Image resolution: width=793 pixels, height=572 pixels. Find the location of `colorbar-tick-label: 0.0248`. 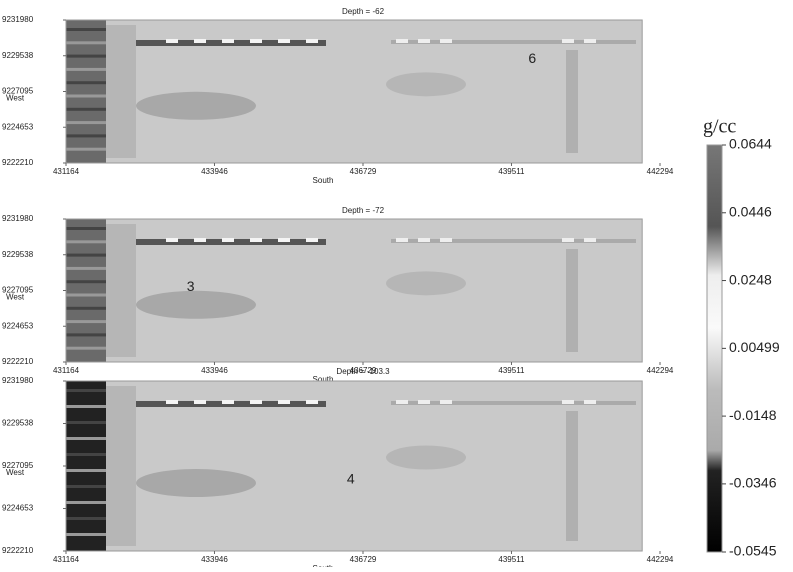

colorbar-tick-label: 0.0248 is located at coordinates (750, 279).